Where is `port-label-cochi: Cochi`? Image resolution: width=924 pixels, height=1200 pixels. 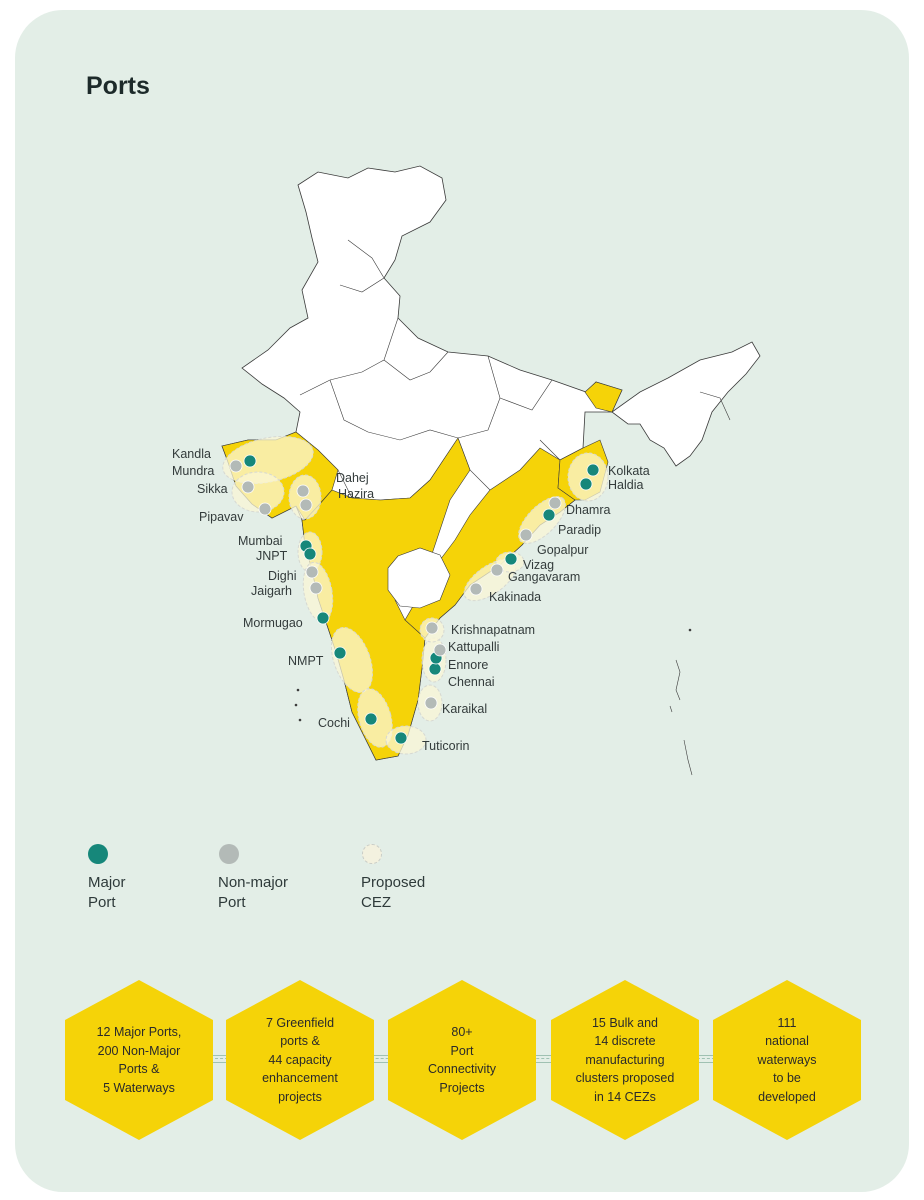 port-label-cochi: Cochi is located at coordinates (334, 723).